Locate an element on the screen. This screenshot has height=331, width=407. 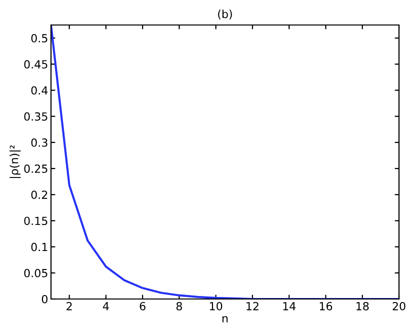
x-tick-label: 8 is located at coordinates (179, 306).